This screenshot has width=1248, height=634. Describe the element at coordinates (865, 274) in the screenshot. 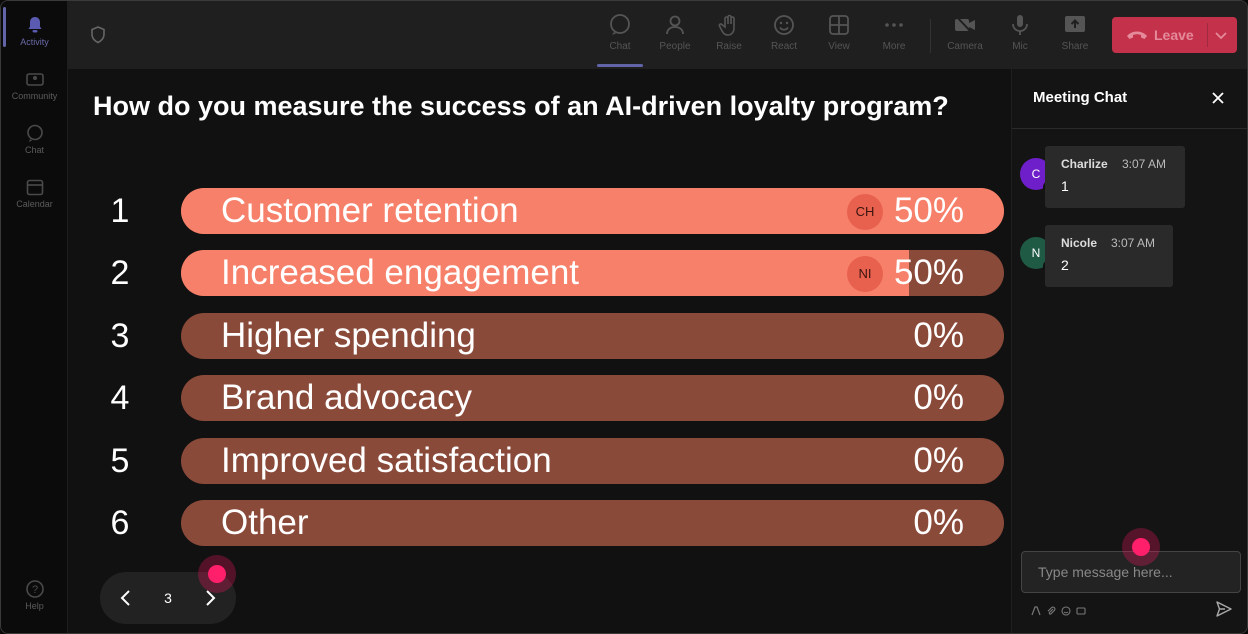

I see `voter-avatar: NI` at that location.